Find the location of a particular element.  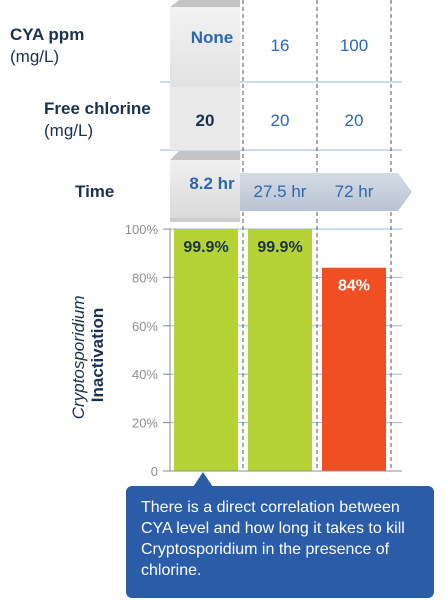

y-tick-label: 60% is located at coordinates (145, 326).